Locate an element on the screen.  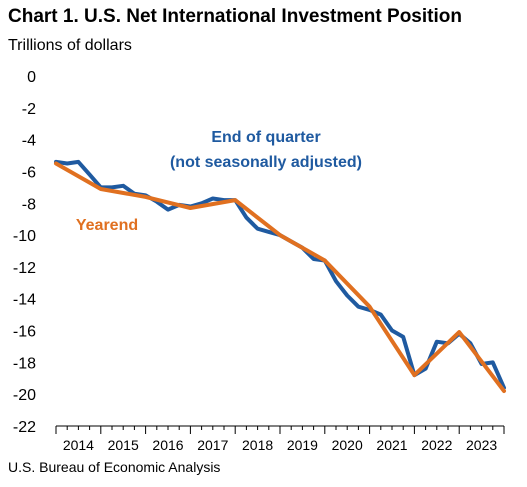
x-tick-label: 2020 is located at coordinates (347, 445).